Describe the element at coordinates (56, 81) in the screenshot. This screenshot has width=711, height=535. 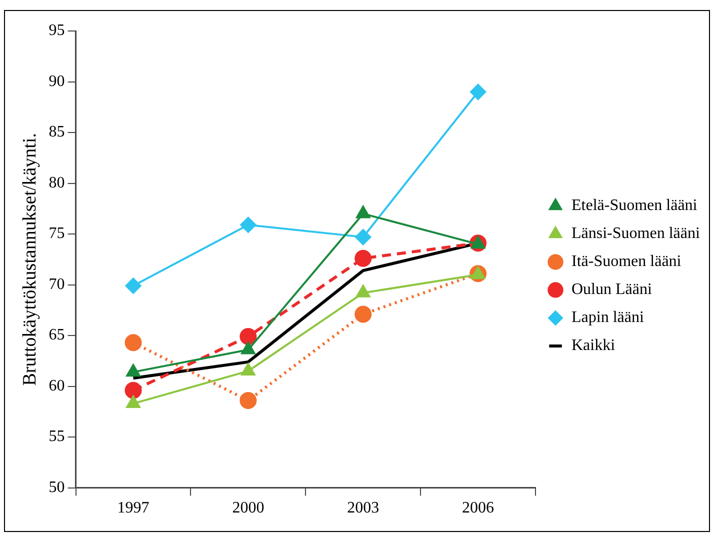
I see `y-tick-label: 90` at that location.